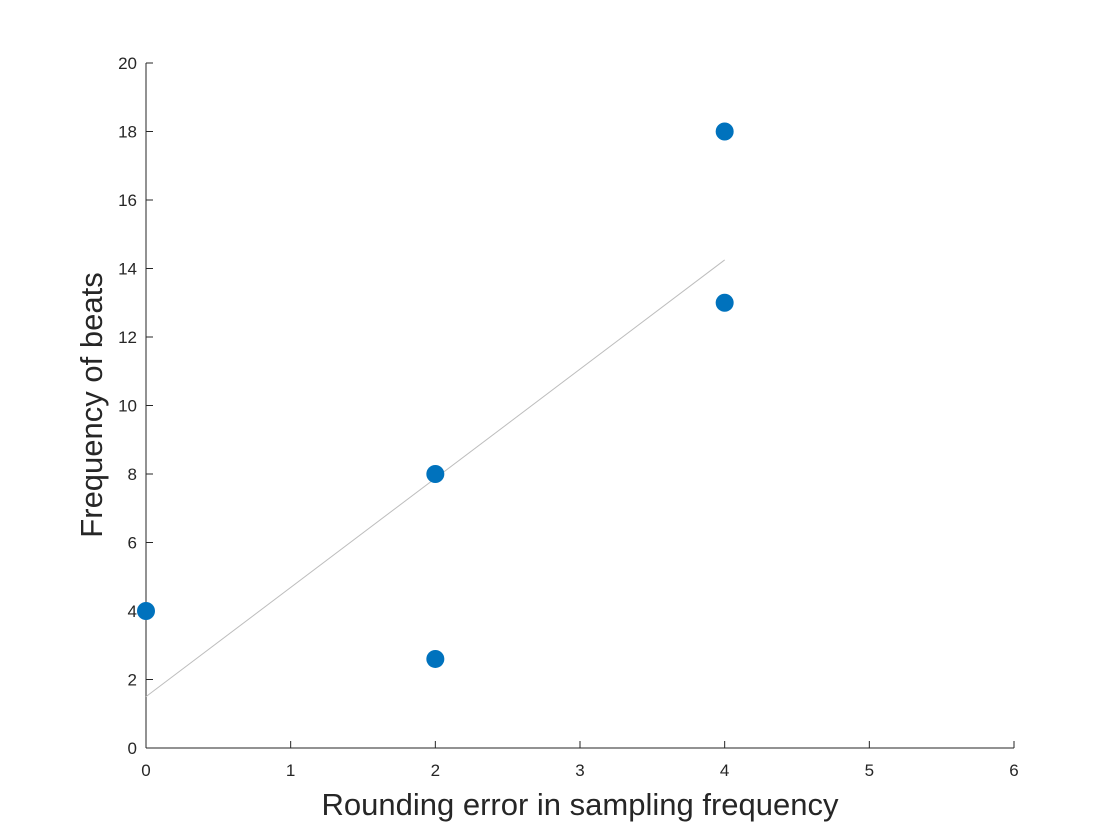  Describe the element at coordinates (580, 760) in the screenshot. I see `x-axis: 0 1 2 3 4 5 6` at that location.